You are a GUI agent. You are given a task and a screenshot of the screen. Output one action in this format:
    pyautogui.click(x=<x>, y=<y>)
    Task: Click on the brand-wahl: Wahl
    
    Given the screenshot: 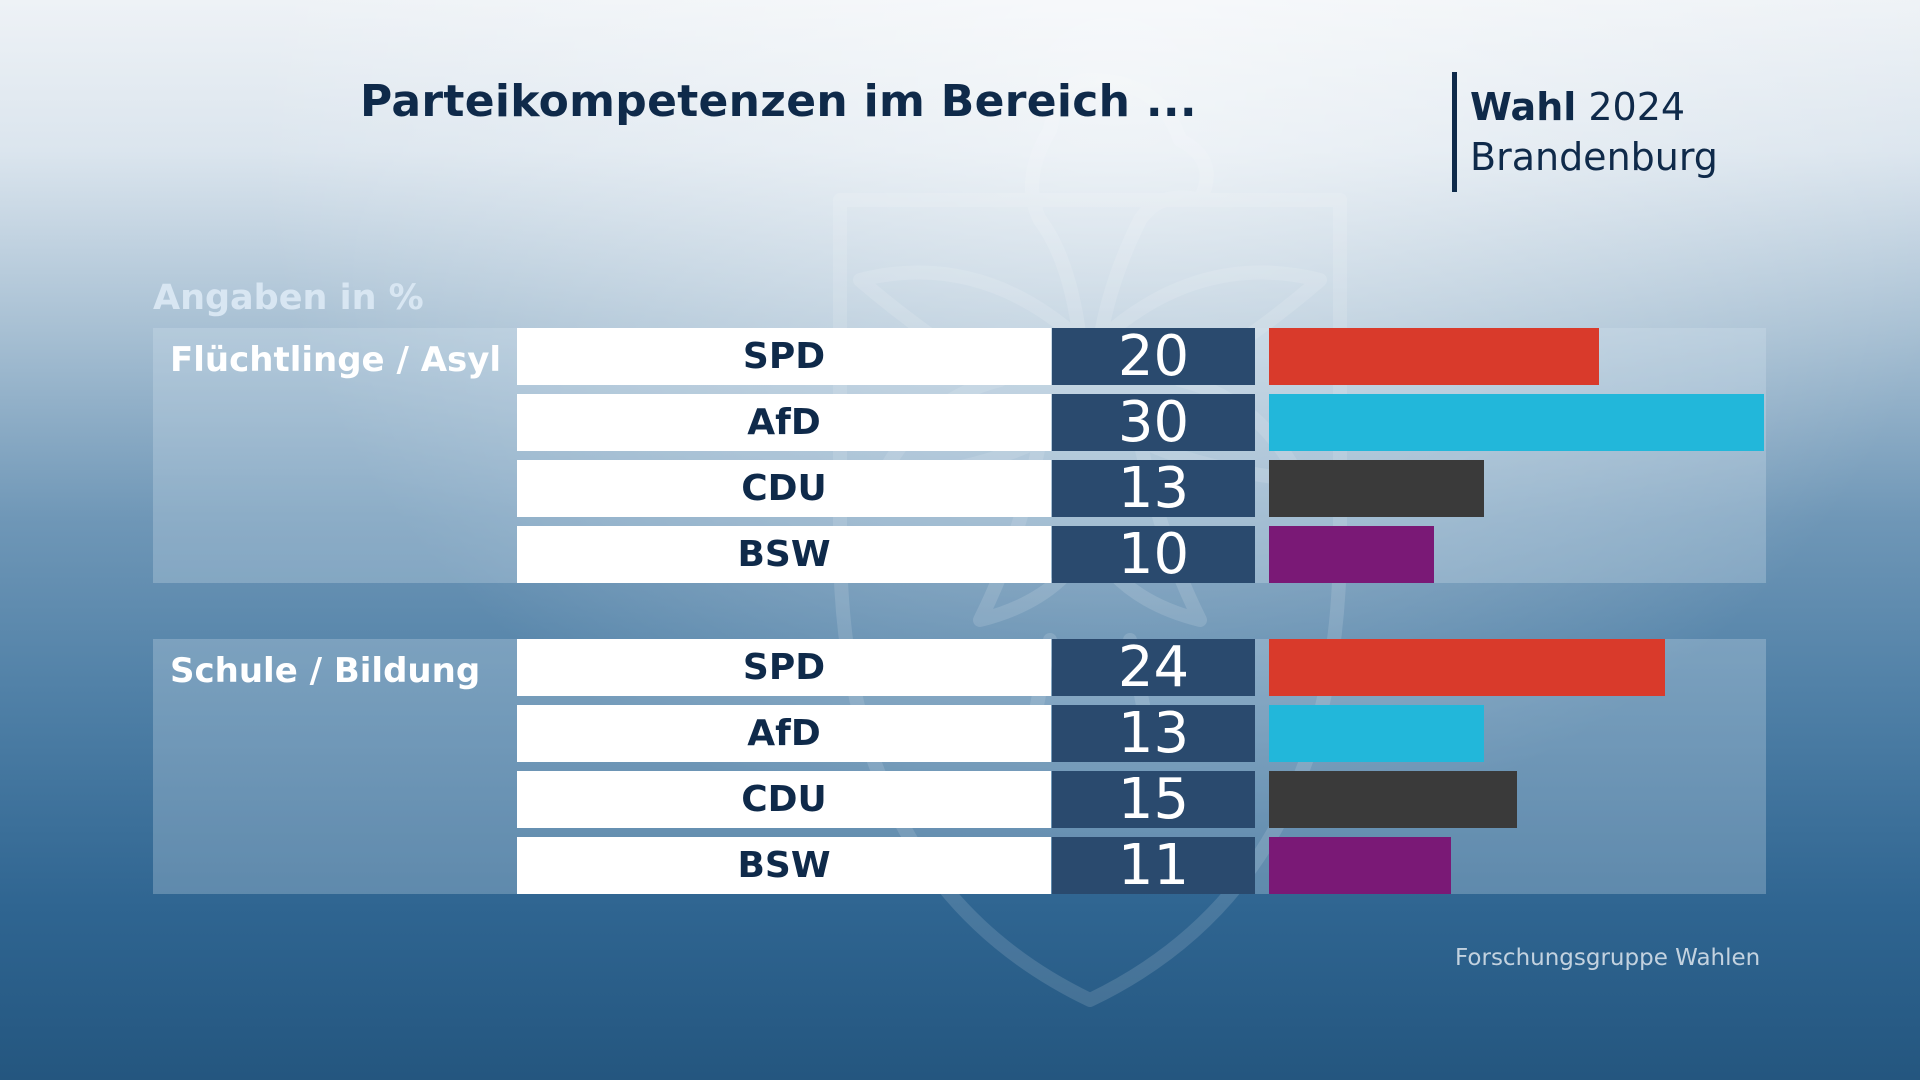 What is the action you would take?
    pyautogui.click(x=1523, y=107)
    